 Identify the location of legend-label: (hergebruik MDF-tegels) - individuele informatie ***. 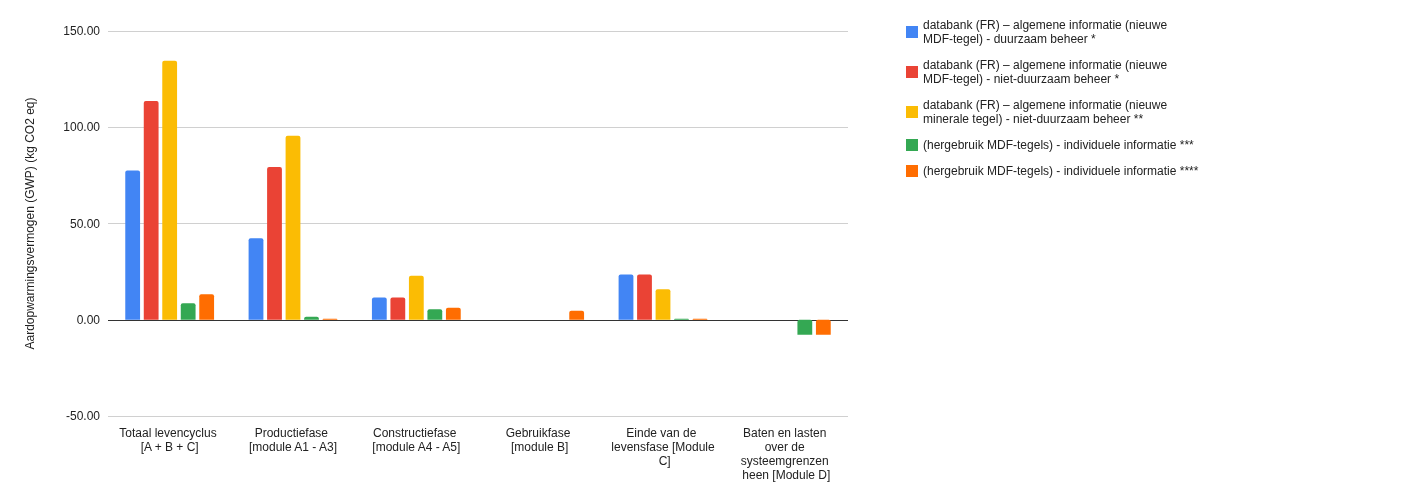
(1059, 145).